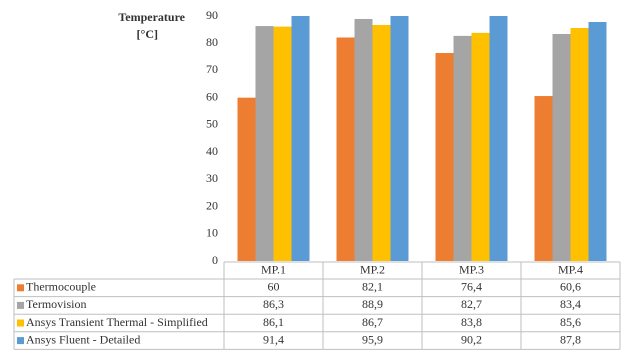 The height and width of the screenshot is (350, 624). I want to click on y-tick-label: 50, so click(212, 124).